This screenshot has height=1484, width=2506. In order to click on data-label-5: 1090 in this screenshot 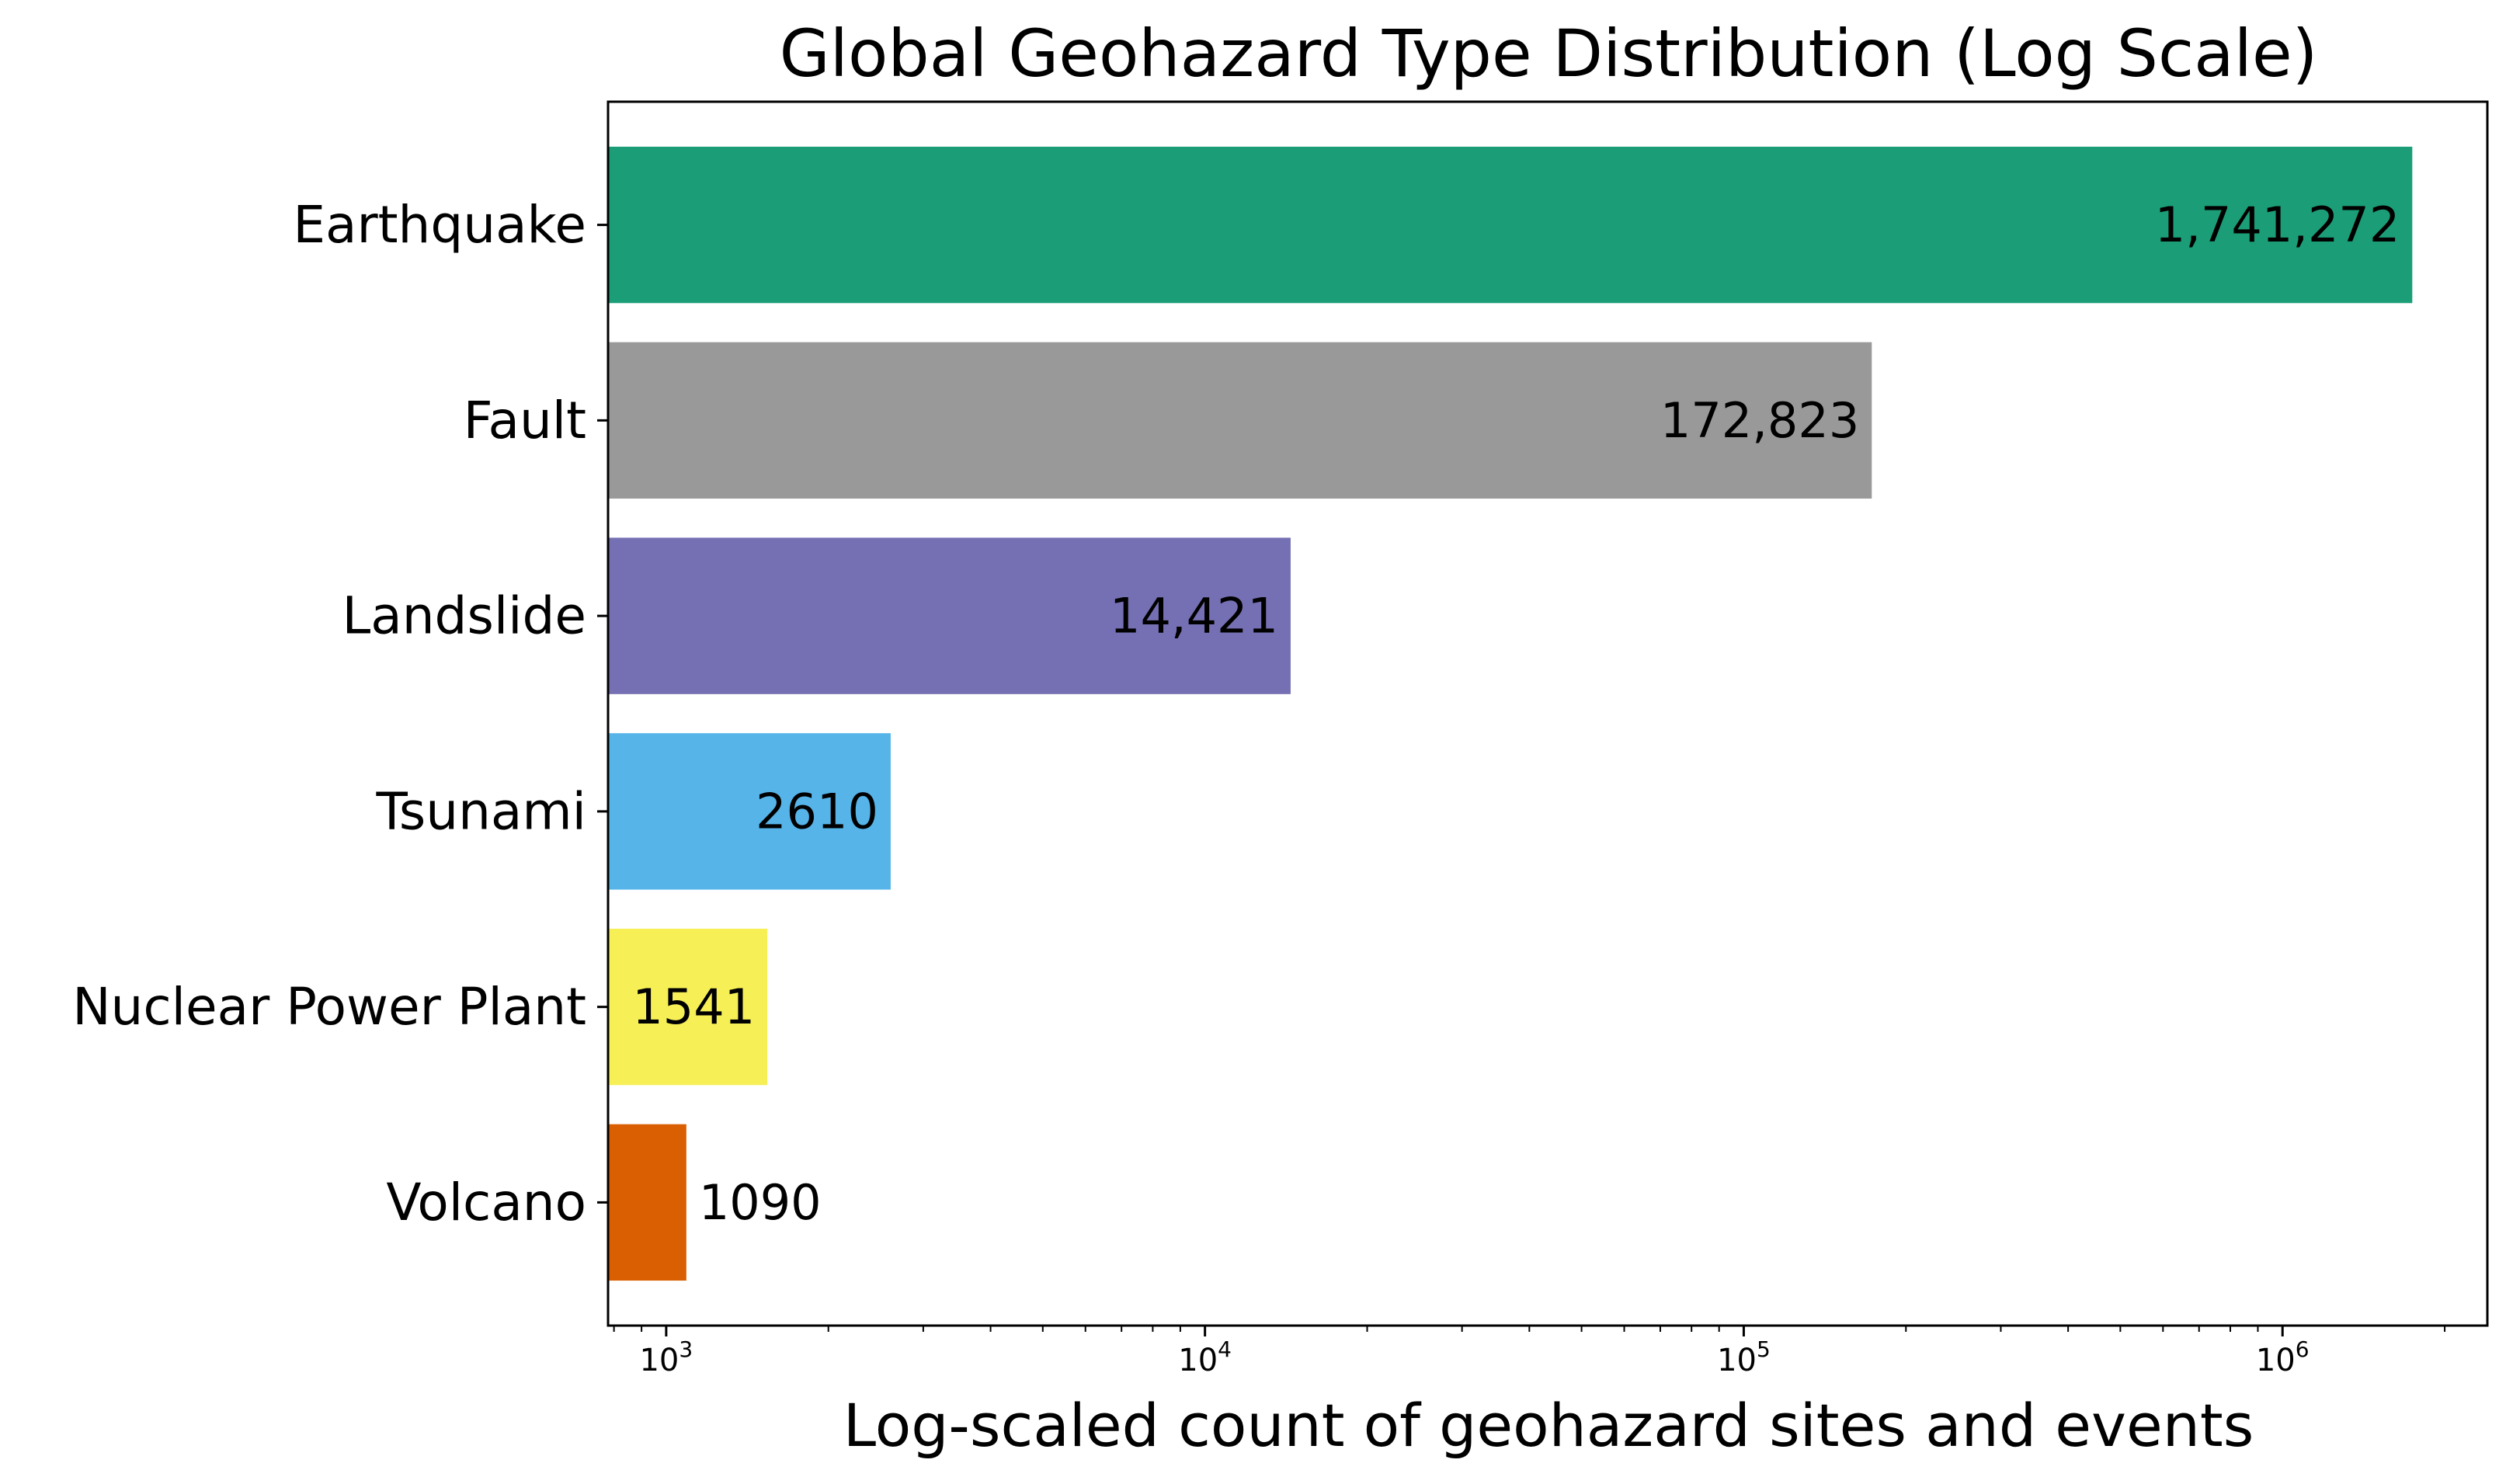, I will do `click(760, 1202)`.